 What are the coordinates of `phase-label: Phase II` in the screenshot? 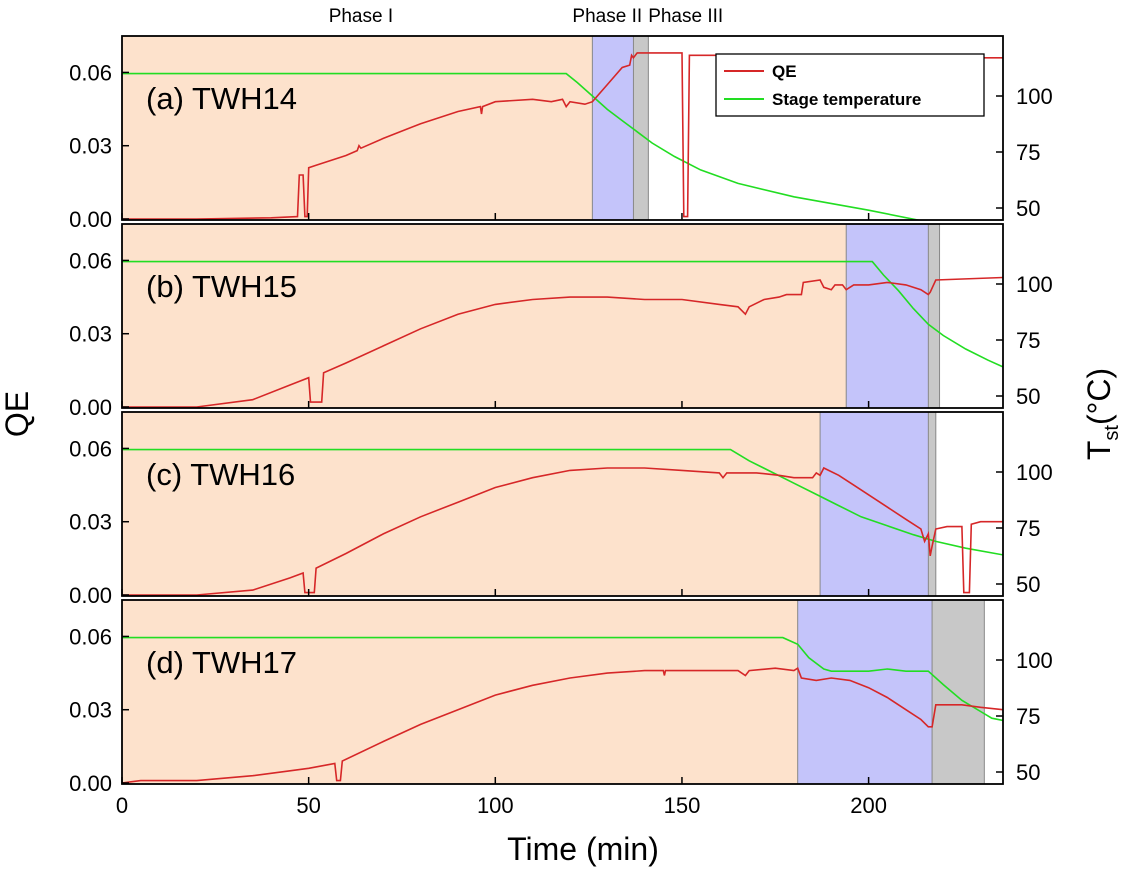 It's located at (607, 16).